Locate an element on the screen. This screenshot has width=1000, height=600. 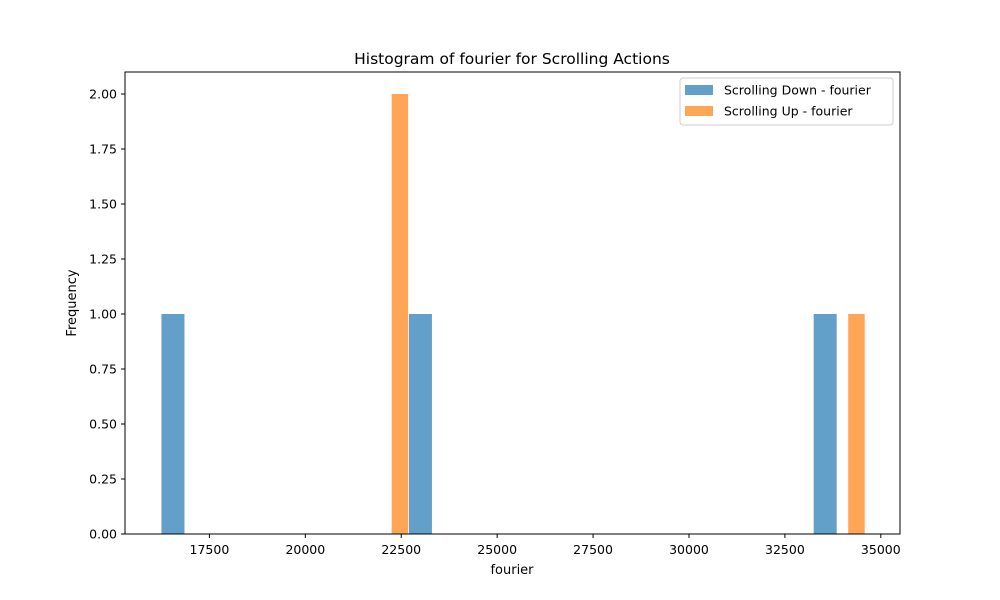
bar-series1-bin1 is located at coordinates (856, 424).